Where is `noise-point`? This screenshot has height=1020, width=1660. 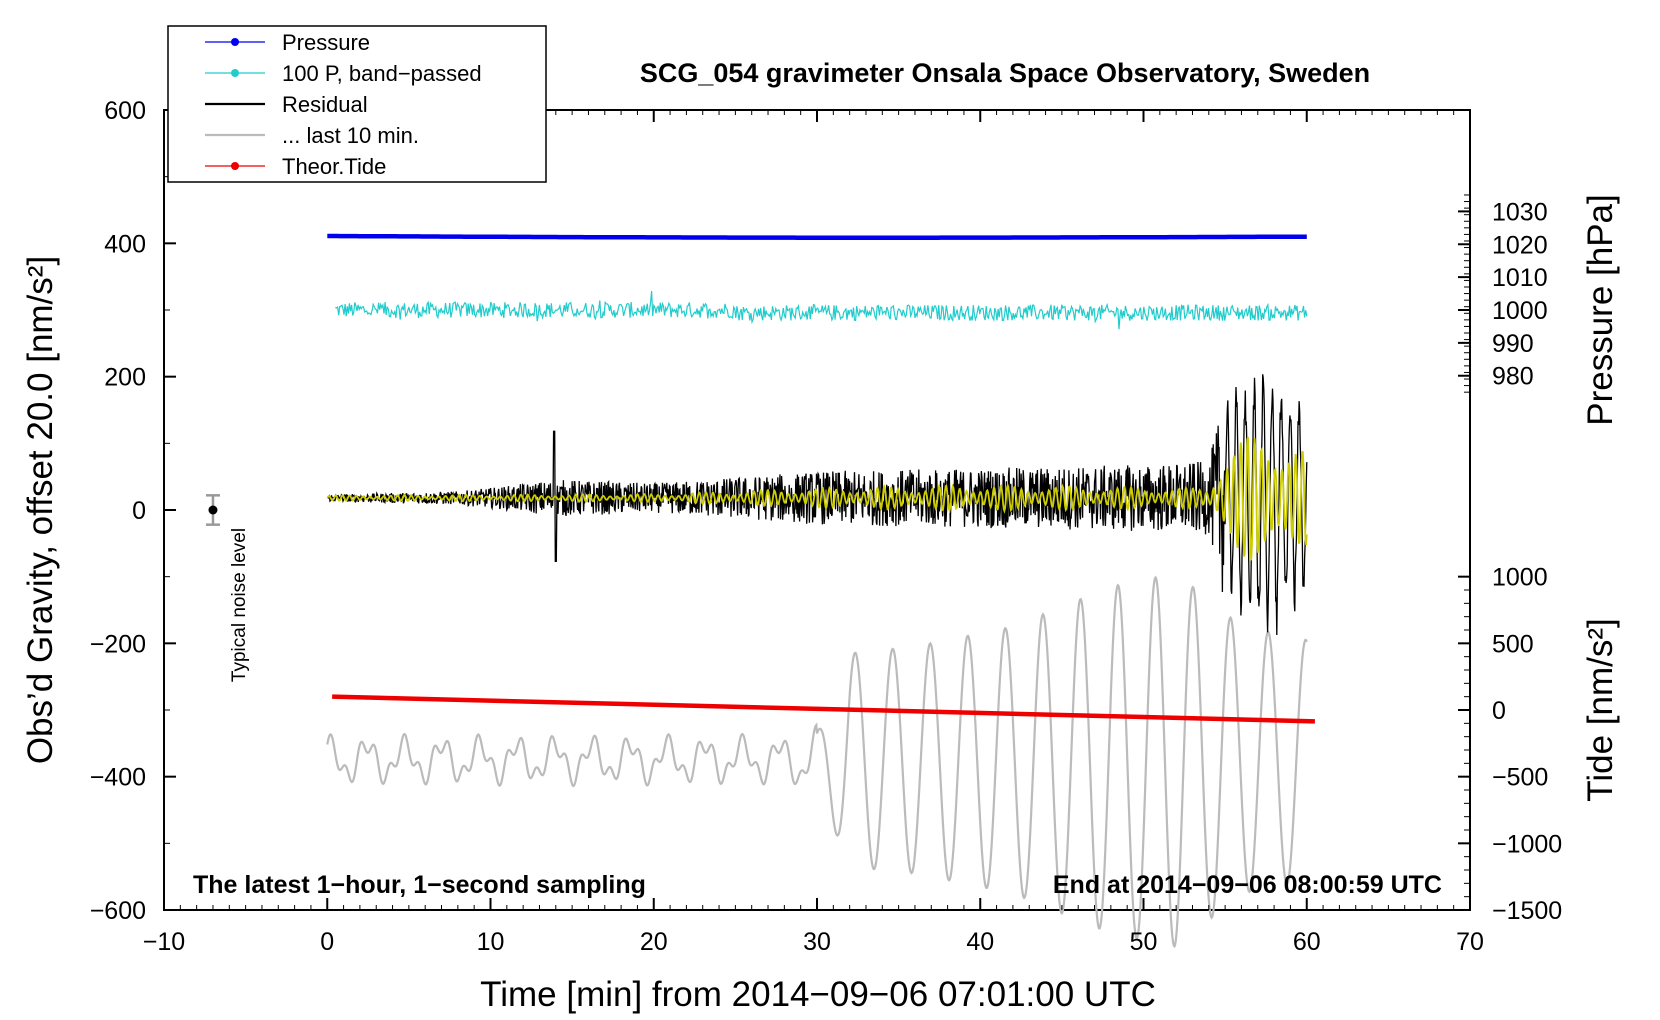
noise-point is located at coordinates (213, 510).